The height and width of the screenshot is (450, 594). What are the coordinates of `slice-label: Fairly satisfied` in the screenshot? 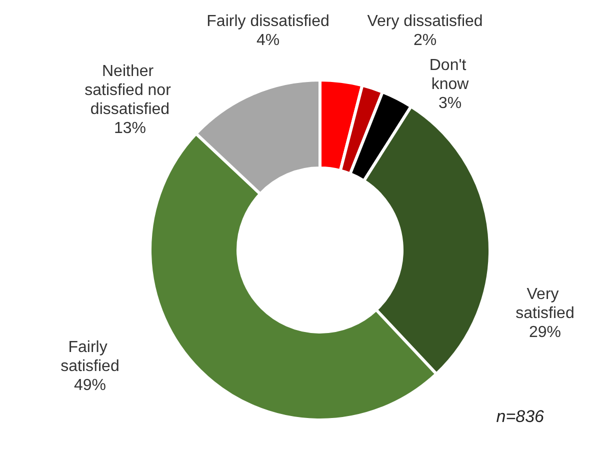 It's located at (90, 357).